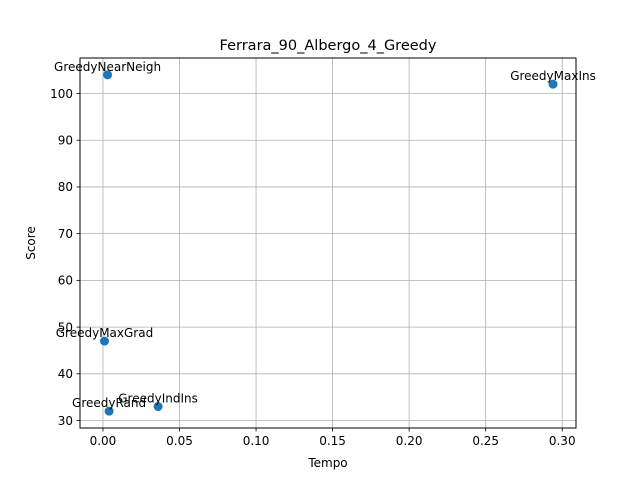  I want to click on y-axis-label: Score, so click(31, 243).